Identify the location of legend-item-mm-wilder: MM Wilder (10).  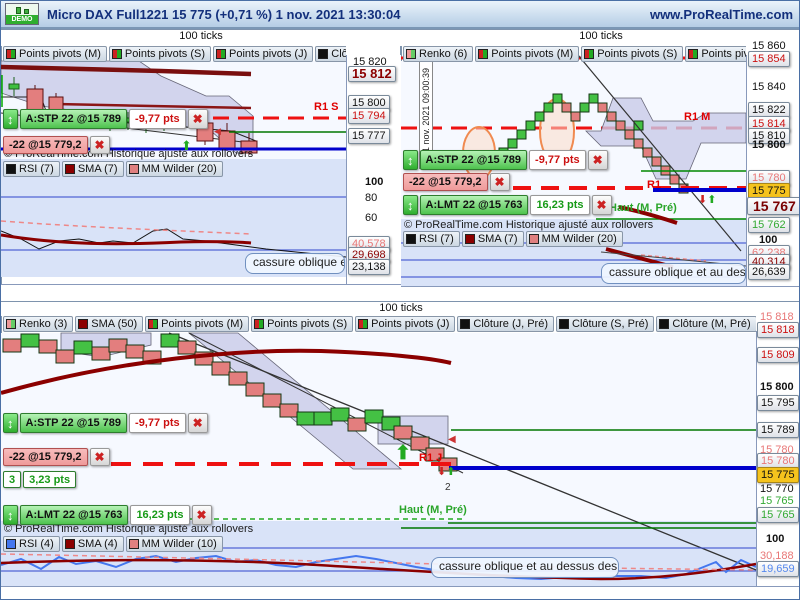
(174, 544).